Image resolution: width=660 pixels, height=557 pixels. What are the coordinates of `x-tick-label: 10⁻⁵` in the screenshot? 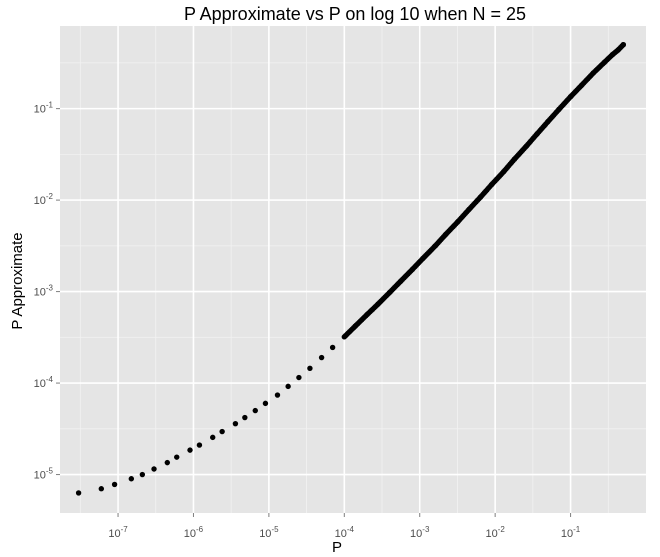 It's located at (269, 532).